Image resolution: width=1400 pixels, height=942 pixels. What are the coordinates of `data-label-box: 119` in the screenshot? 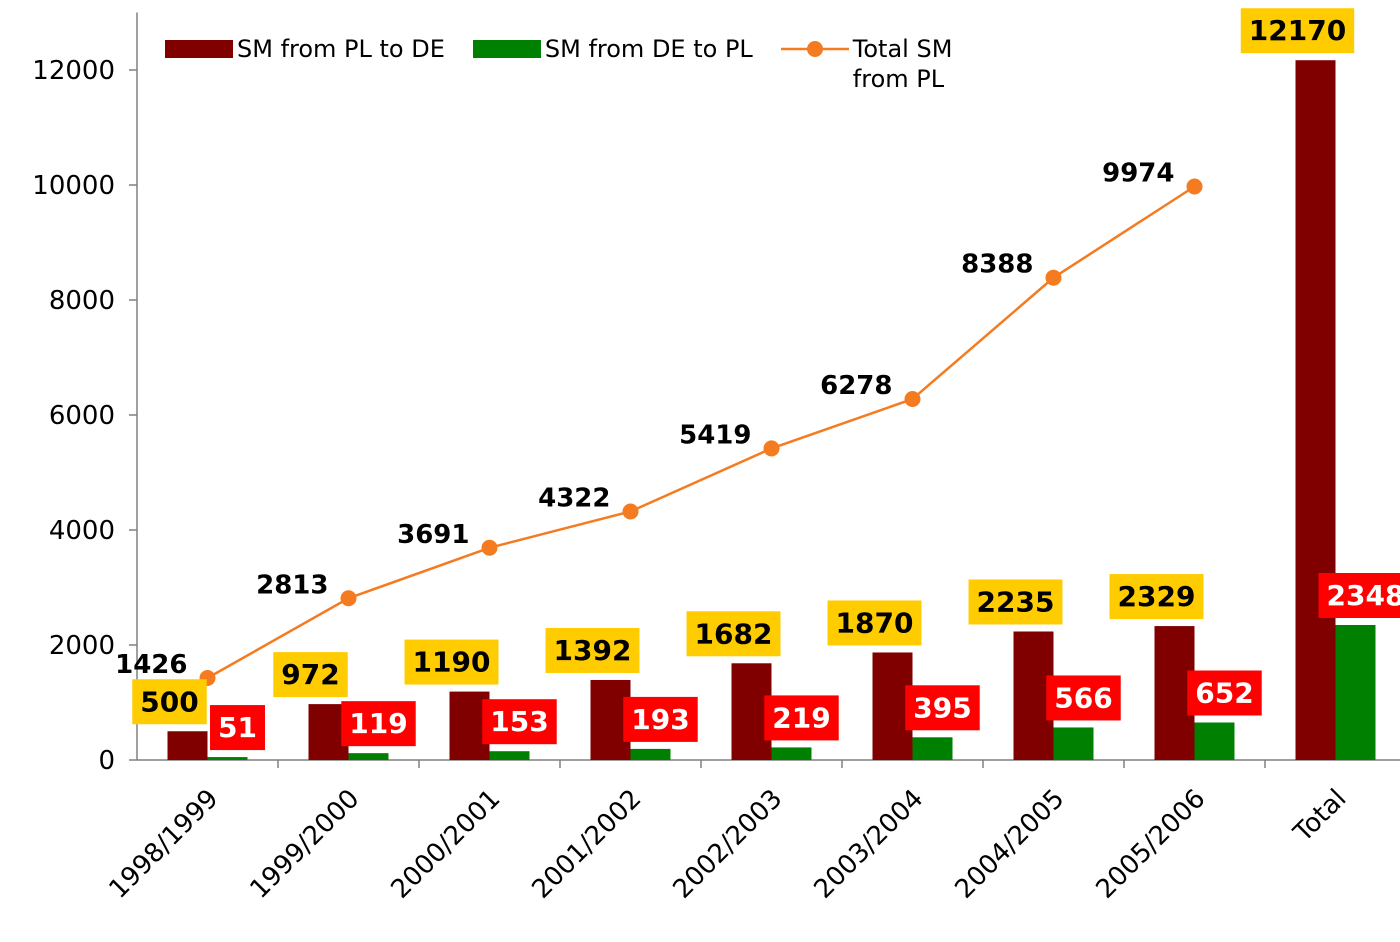 It's located at (378, 724).